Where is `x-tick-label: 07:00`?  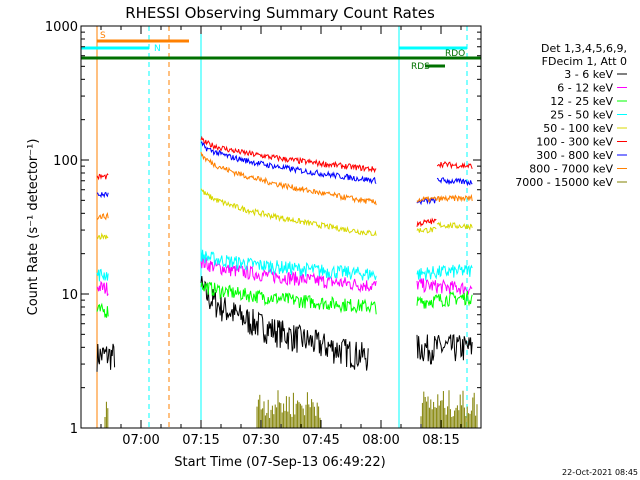
x-tick-label: 07:00 is located at coordinates (140, 440).